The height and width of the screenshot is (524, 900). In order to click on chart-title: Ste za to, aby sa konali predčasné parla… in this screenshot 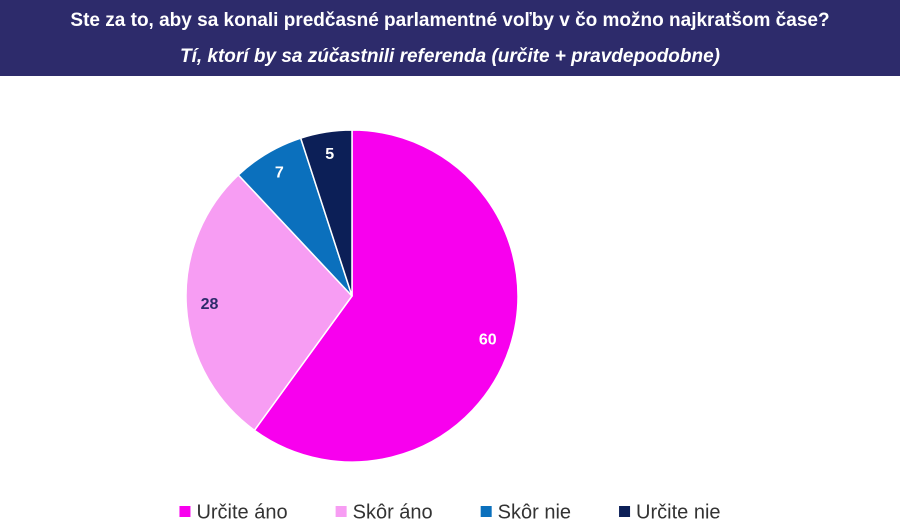, I will do `click(449, 20)`.